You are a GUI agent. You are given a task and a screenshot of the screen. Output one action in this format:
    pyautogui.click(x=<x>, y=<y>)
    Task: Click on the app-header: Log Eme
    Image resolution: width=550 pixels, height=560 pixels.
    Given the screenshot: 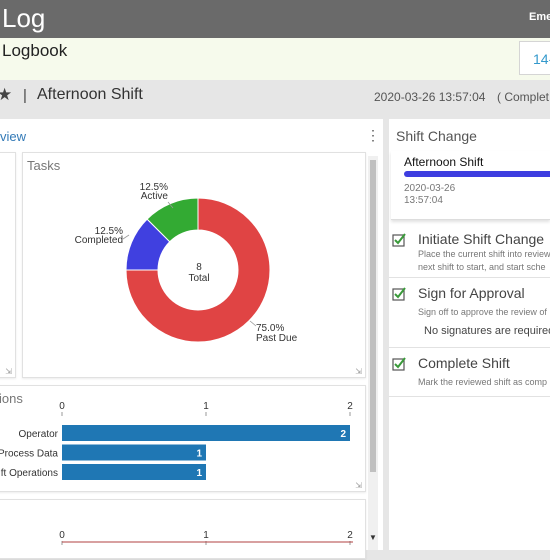 What is the action you would take?
    pyautogui.click(x=275, y=19)
    